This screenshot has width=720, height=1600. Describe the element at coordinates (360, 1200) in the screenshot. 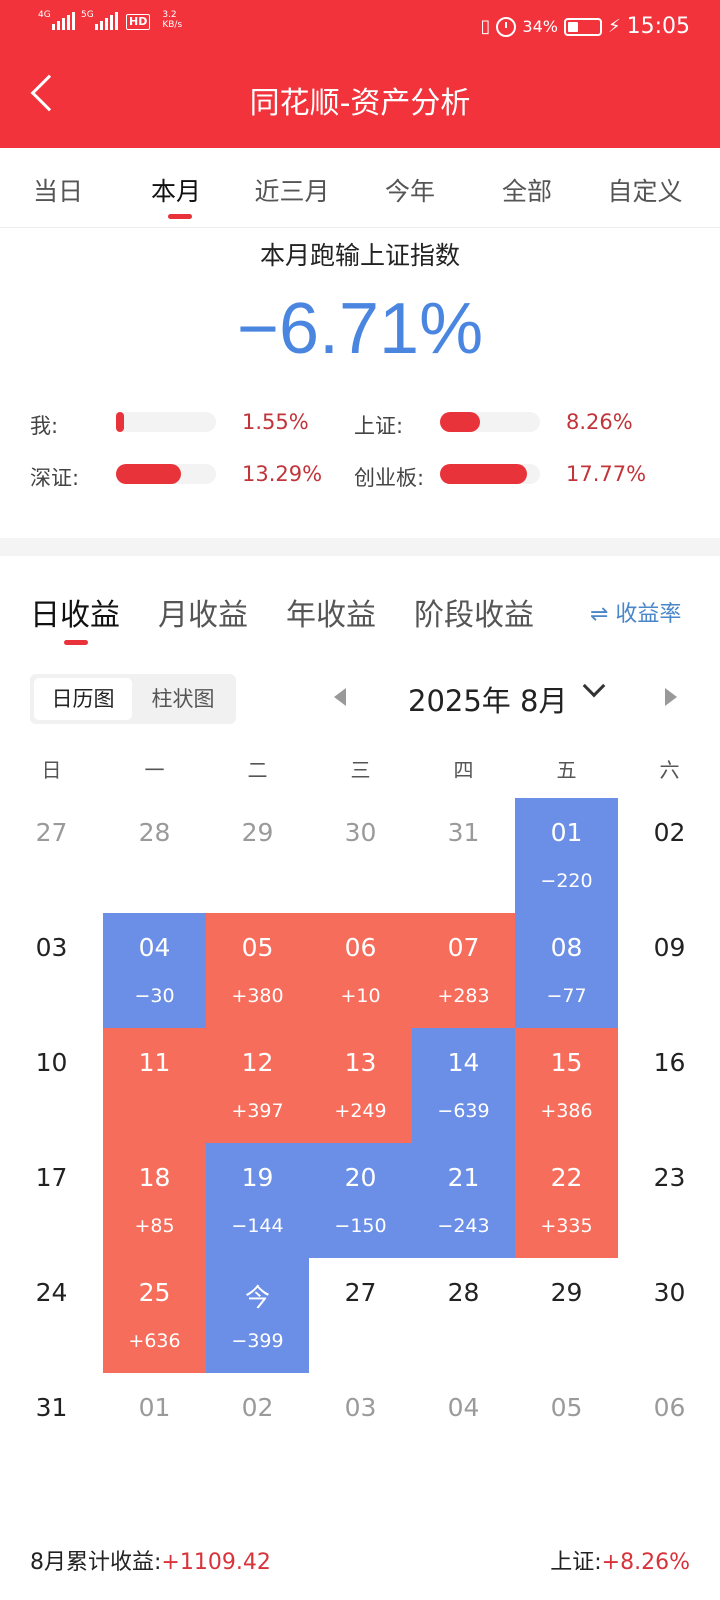

I see `calendar-day: 20 −150` at that location.